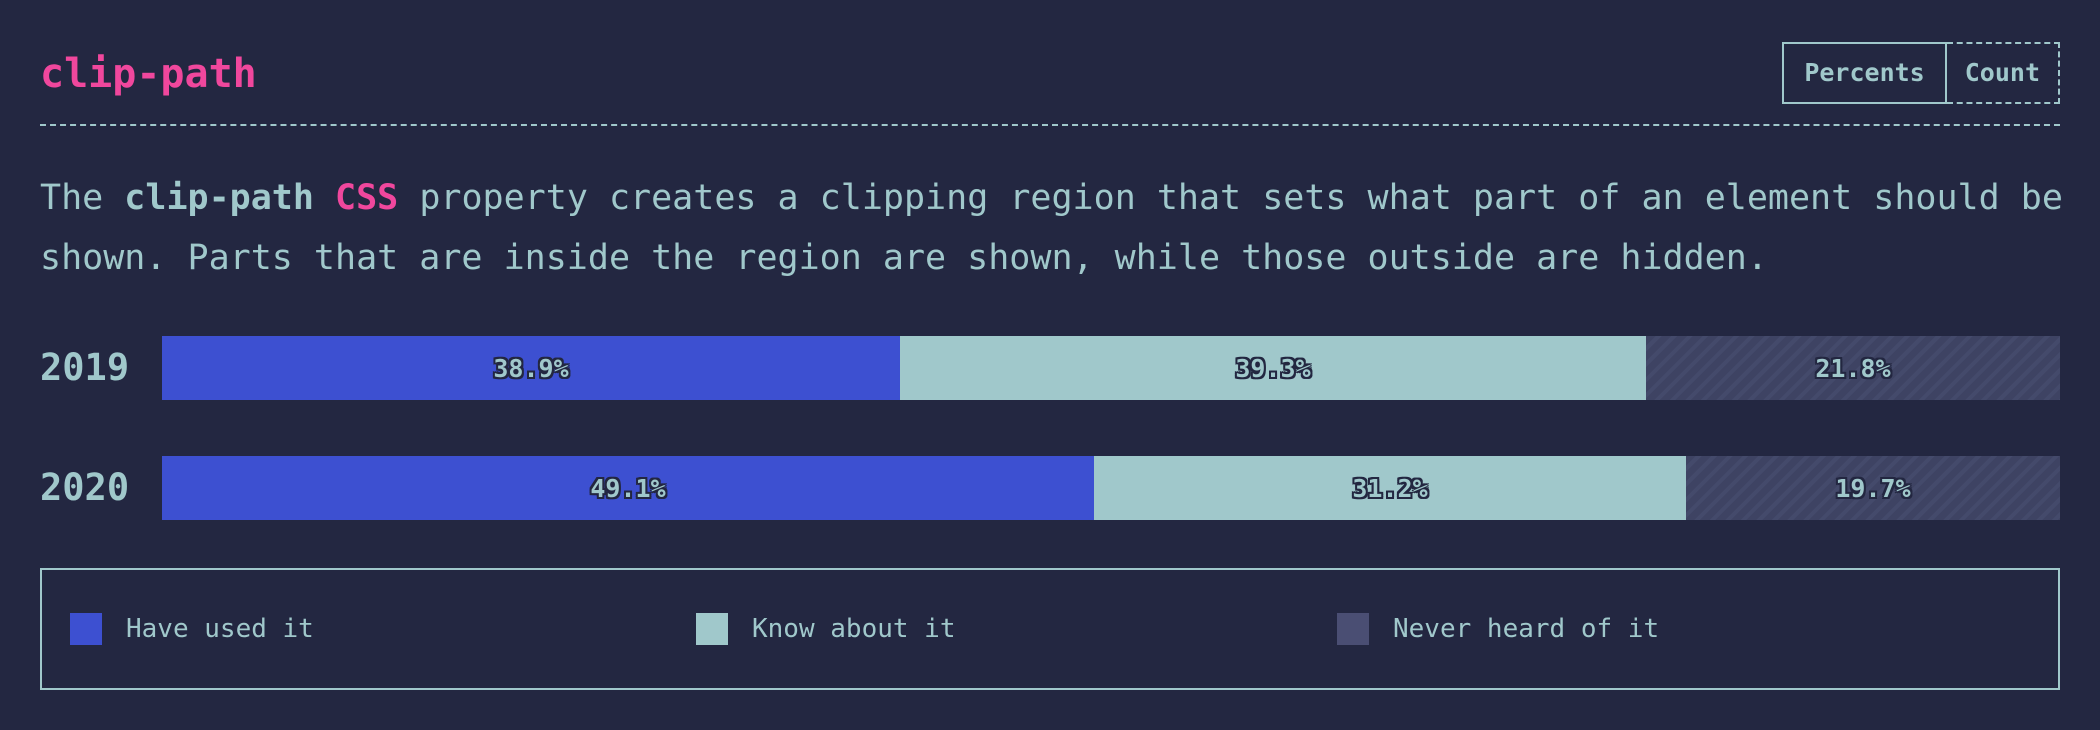 This screenshot has height=730, width=2100. I want to click on bar-row: 2019 38.9% 39.3% 21.8%, so click(1050, 368).